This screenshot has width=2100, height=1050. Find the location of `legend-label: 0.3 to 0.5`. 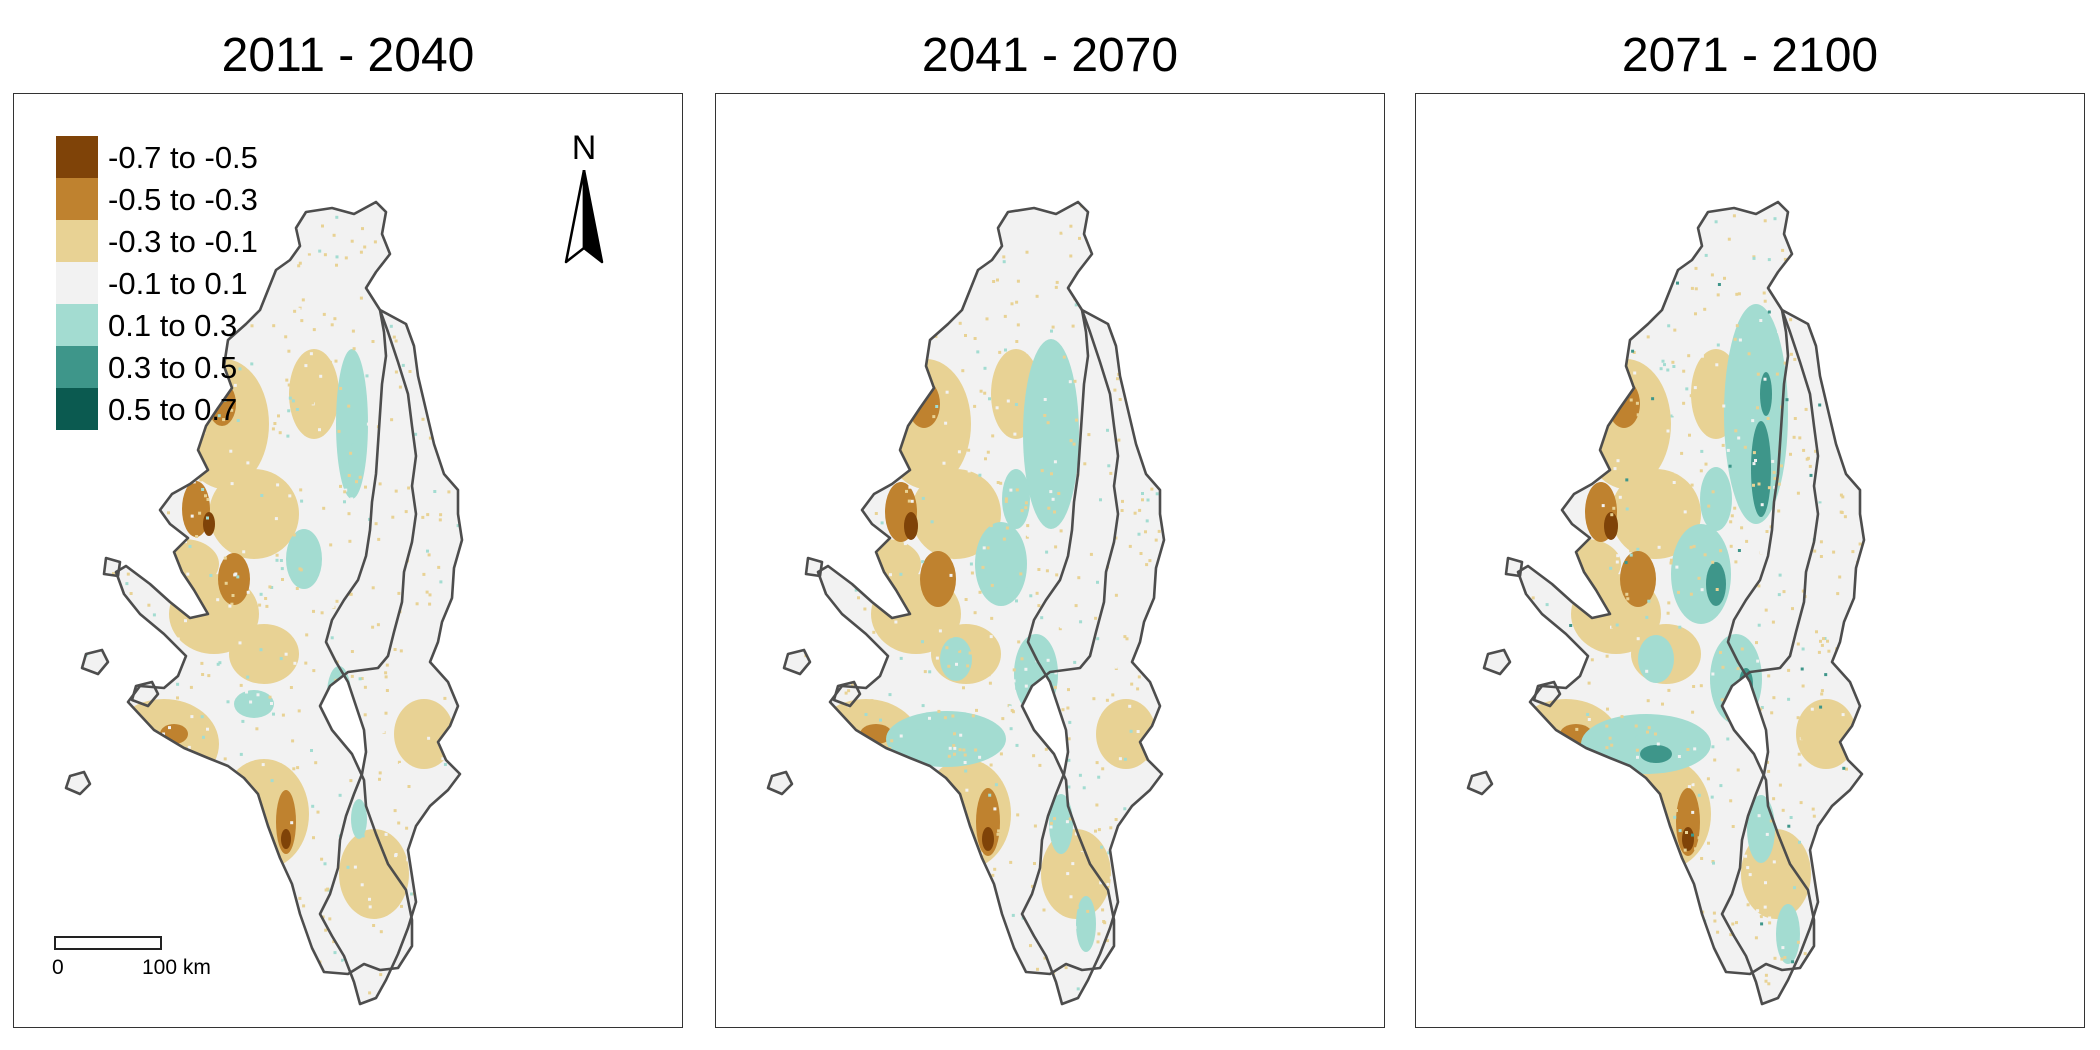

legend-label: 0.3 to 0.5 is located at coordinates (173, 367).